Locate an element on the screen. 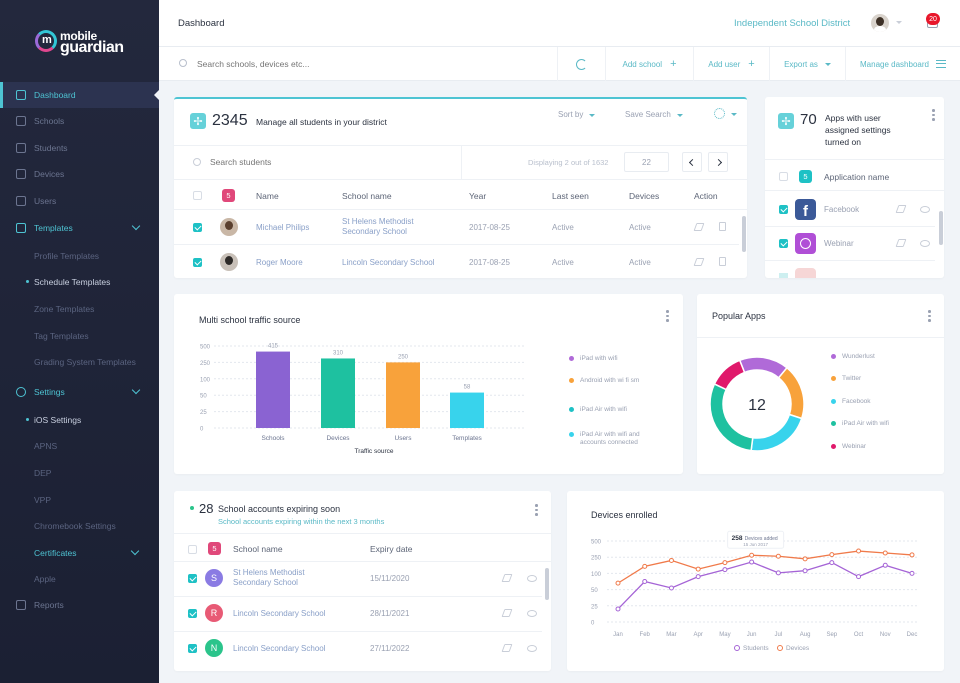  refresh-button is located at coordinates (581, 64).